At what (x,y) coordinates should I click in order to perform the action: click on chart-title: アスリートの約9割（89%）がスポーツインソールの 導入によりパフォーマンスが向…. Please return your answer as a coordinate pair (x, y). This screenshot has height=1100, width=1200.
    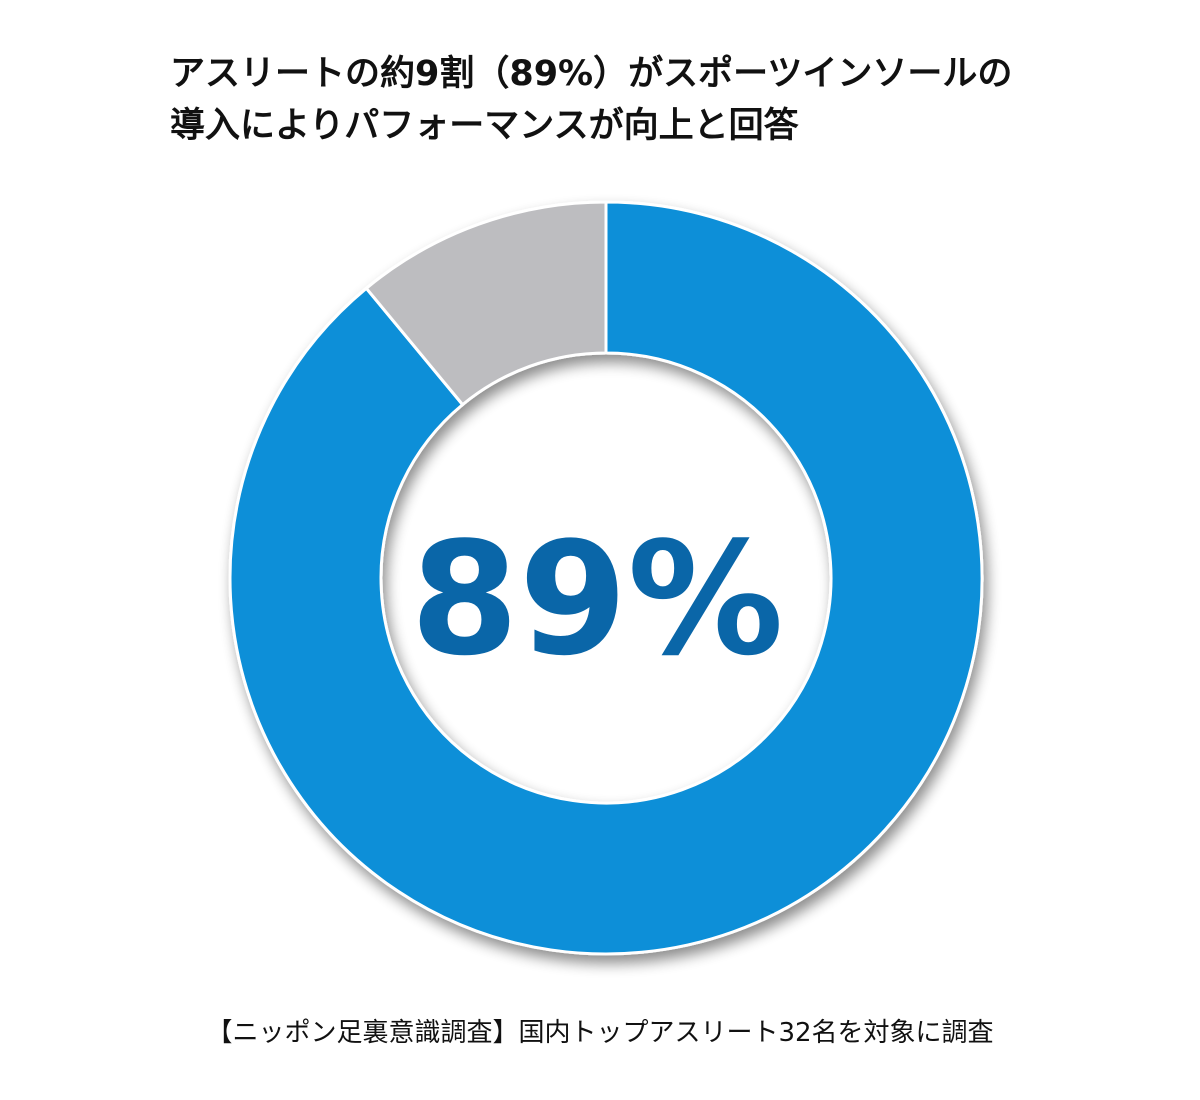
    Looking at the image, I should click on (650, 100).